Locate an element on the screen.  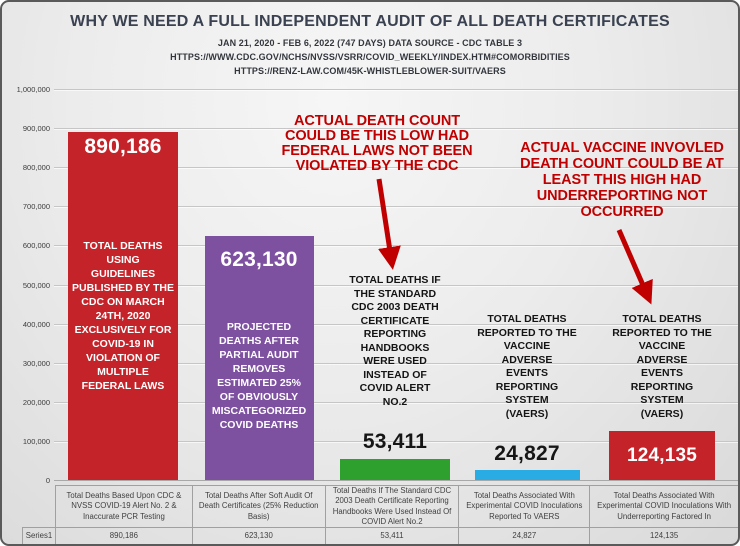
bar-description-line: PROJECTED is located at coordinates (259, 327).